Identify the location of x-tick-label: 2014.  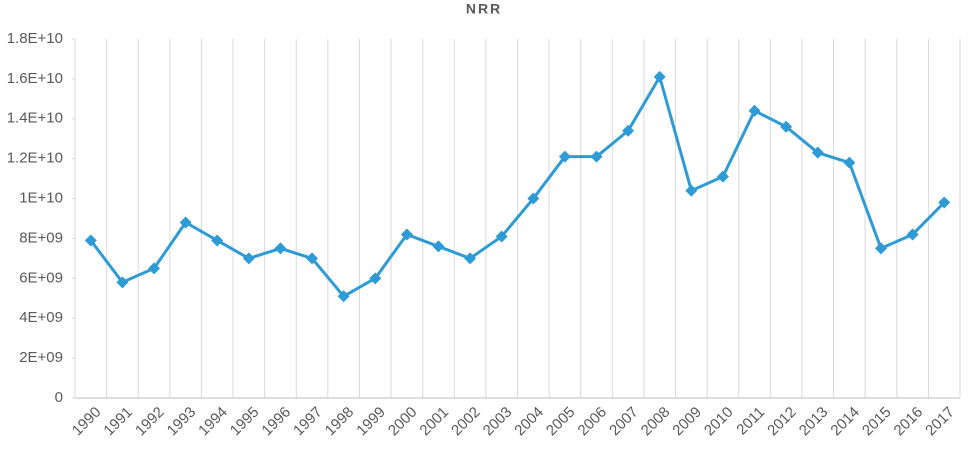
(845, 422).